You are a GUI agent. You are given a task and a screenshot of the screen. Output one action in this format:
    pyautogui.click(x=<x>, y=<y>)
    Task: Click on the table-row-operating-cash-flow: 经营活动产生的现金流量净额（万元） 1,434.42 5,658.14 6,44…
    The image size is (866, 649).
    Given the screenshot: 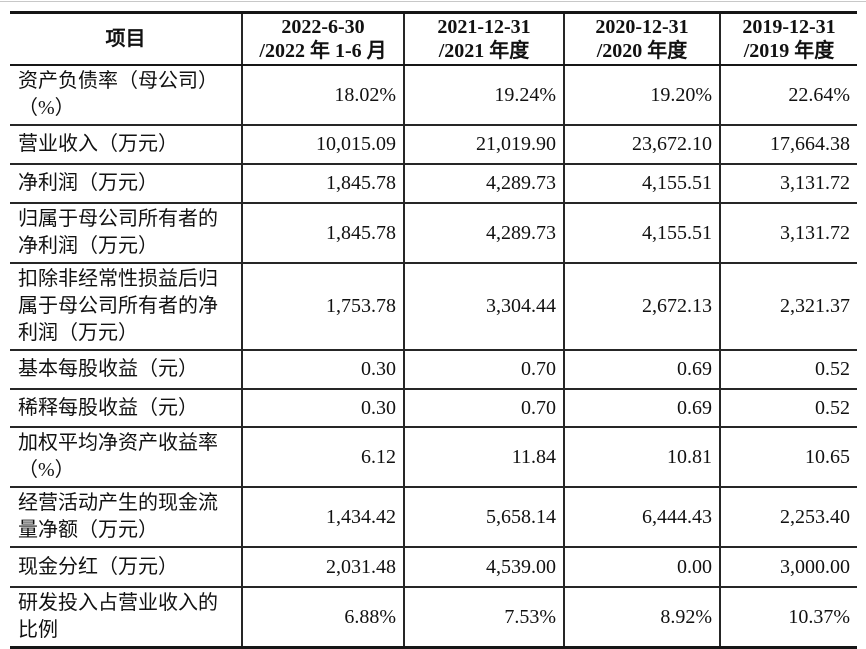 What is the action you would take?
    pyautogui.click(x=433, y=517)
    